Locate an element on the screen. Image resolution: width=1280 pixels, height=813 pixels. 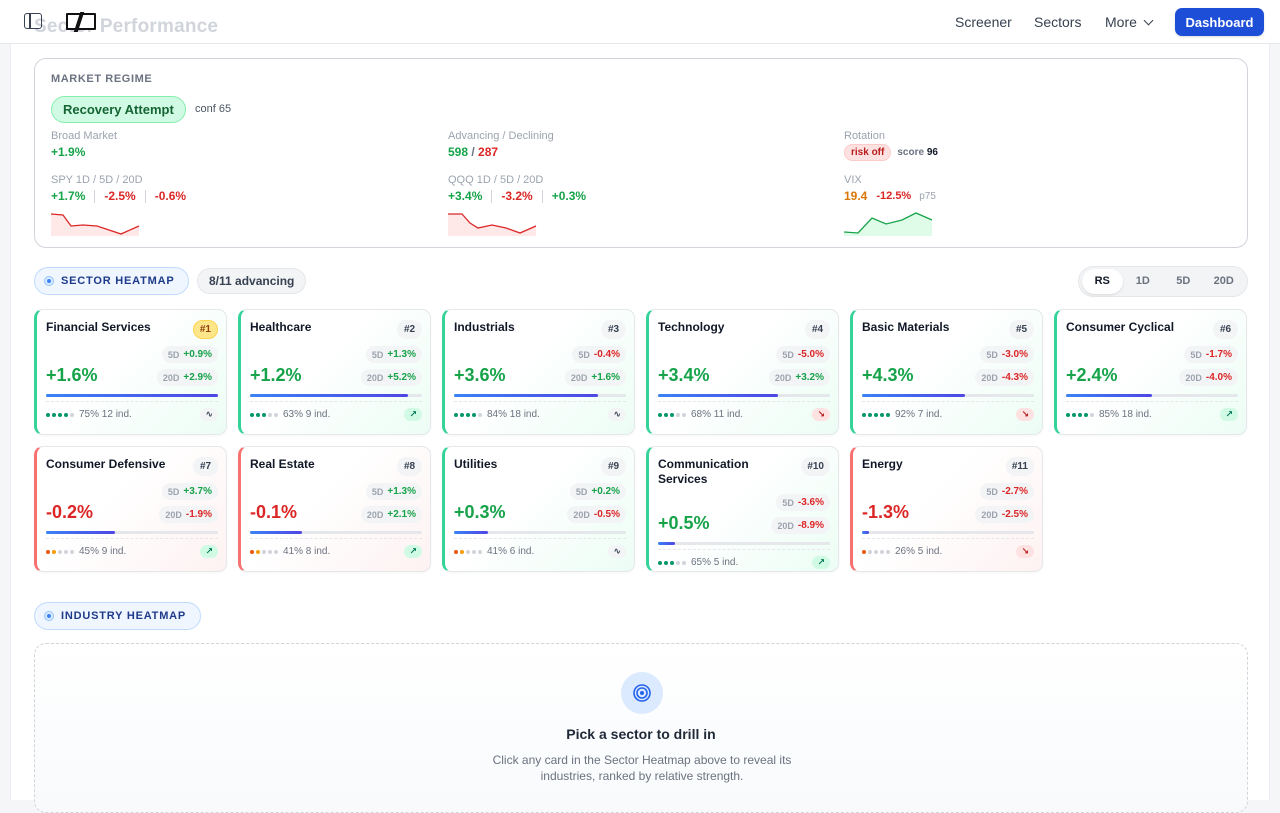
nav-sectors: Sectors is located at coordinates (1058, 22).